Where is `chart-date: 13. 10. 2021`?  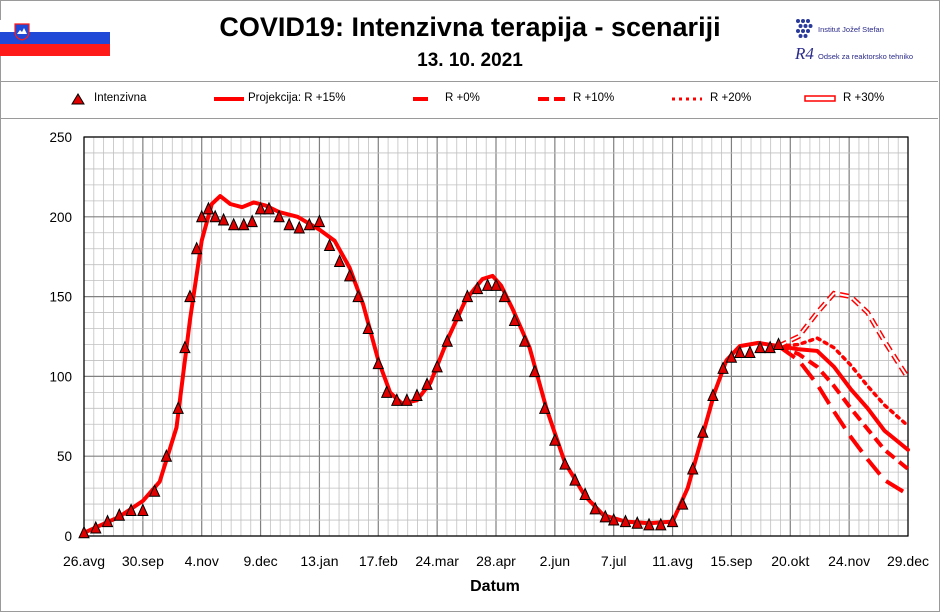 chart-date: 13. 10. 2021 is located at coordinates (470, 60).